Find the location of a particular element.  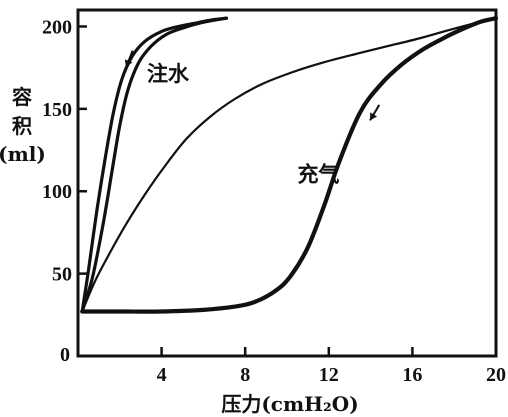

y-tick-label: 50 is located at coordinates (62, 275).